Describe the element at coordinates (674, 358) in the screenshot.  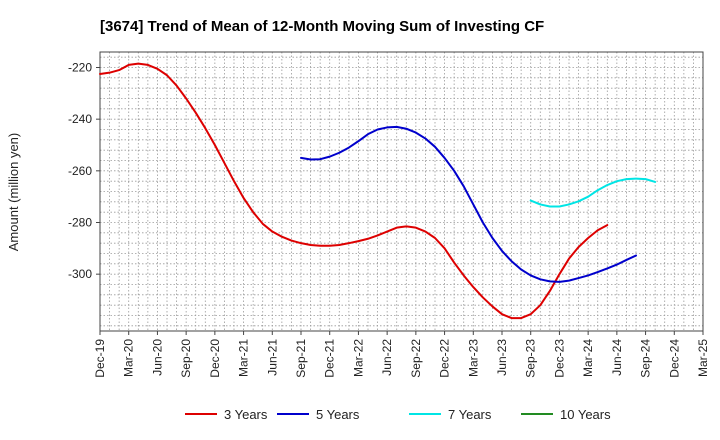
I see `x-tick-label: Dec-24` at that location.